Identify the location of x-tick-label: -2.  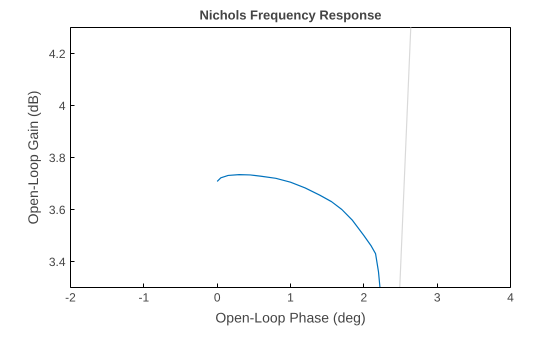
(70, 297).